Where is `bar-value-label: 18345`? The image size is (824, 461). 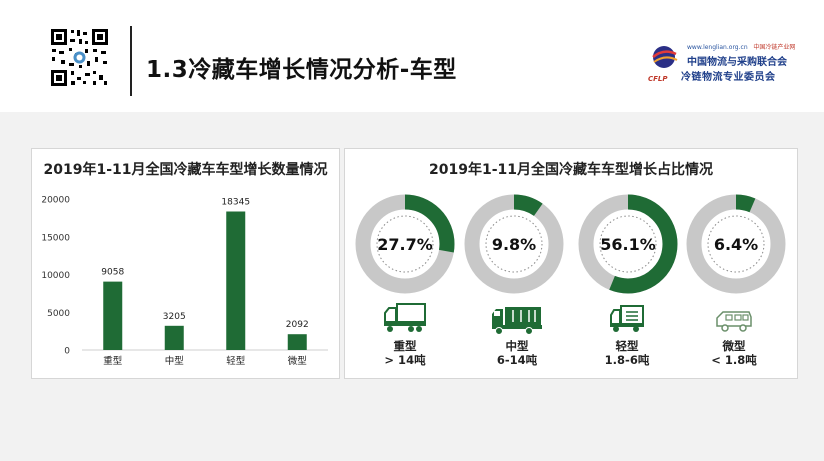 bar-value-label: 18345 is located at coordinates (235, 202).